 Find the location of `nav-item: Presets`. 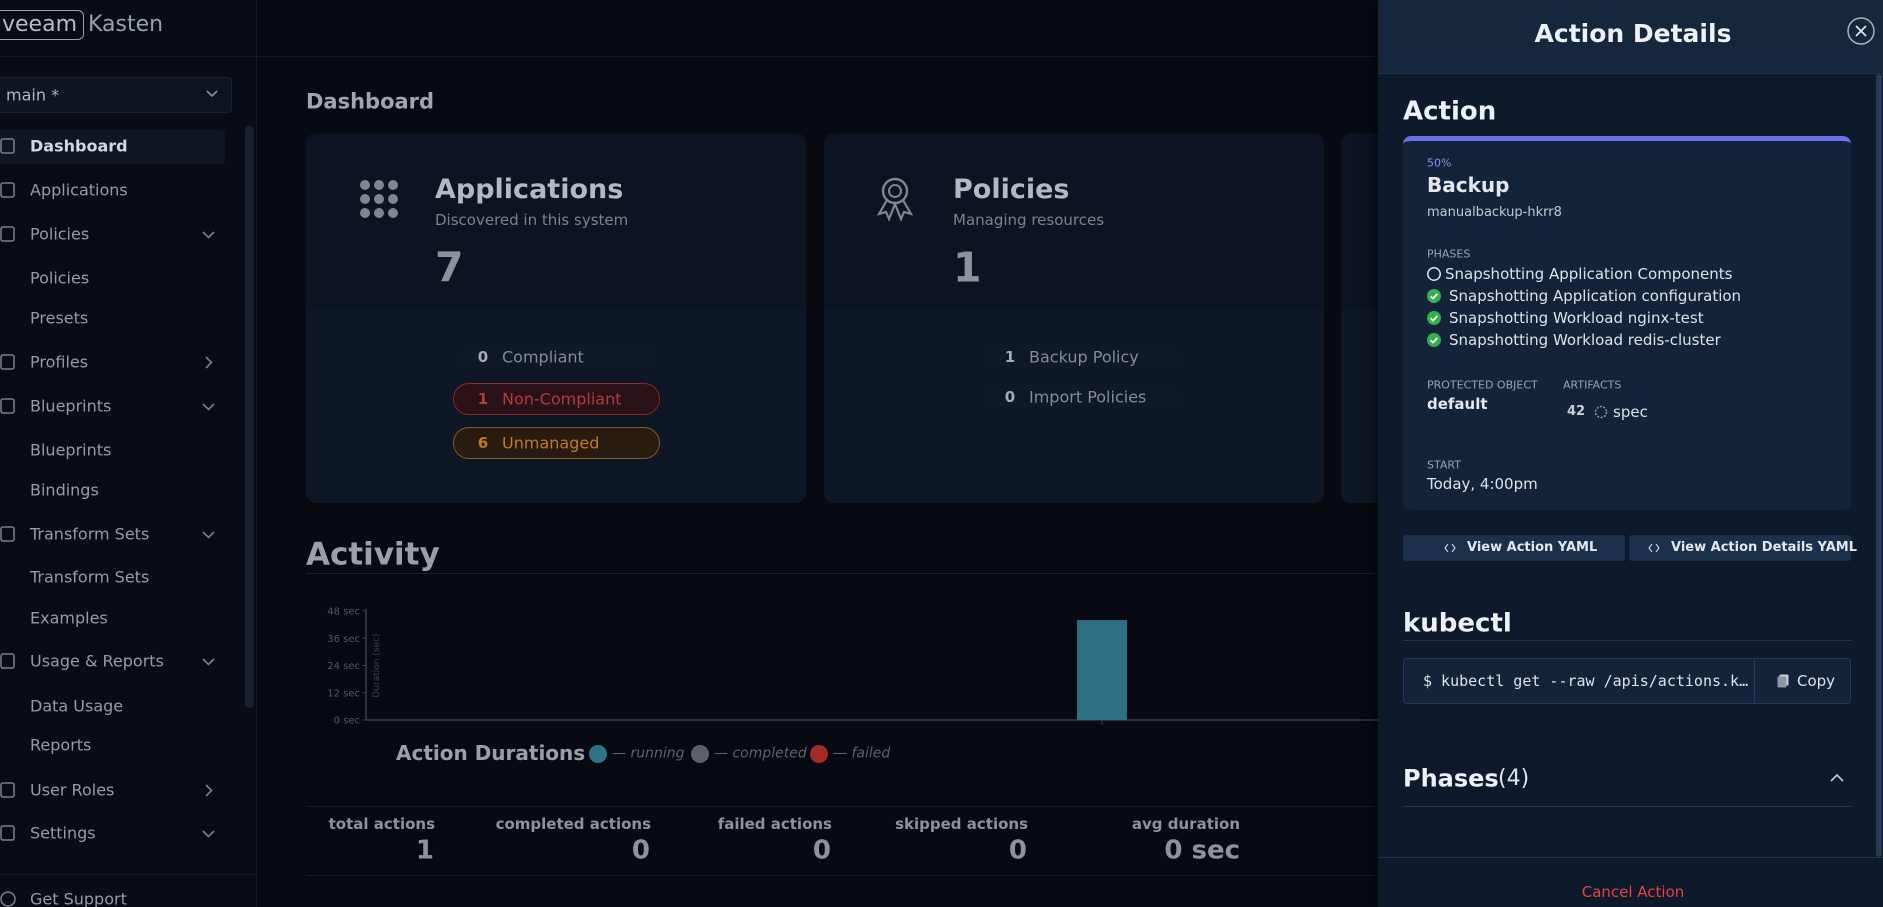

nav-item: Presets is located at coordinates (59, 318).